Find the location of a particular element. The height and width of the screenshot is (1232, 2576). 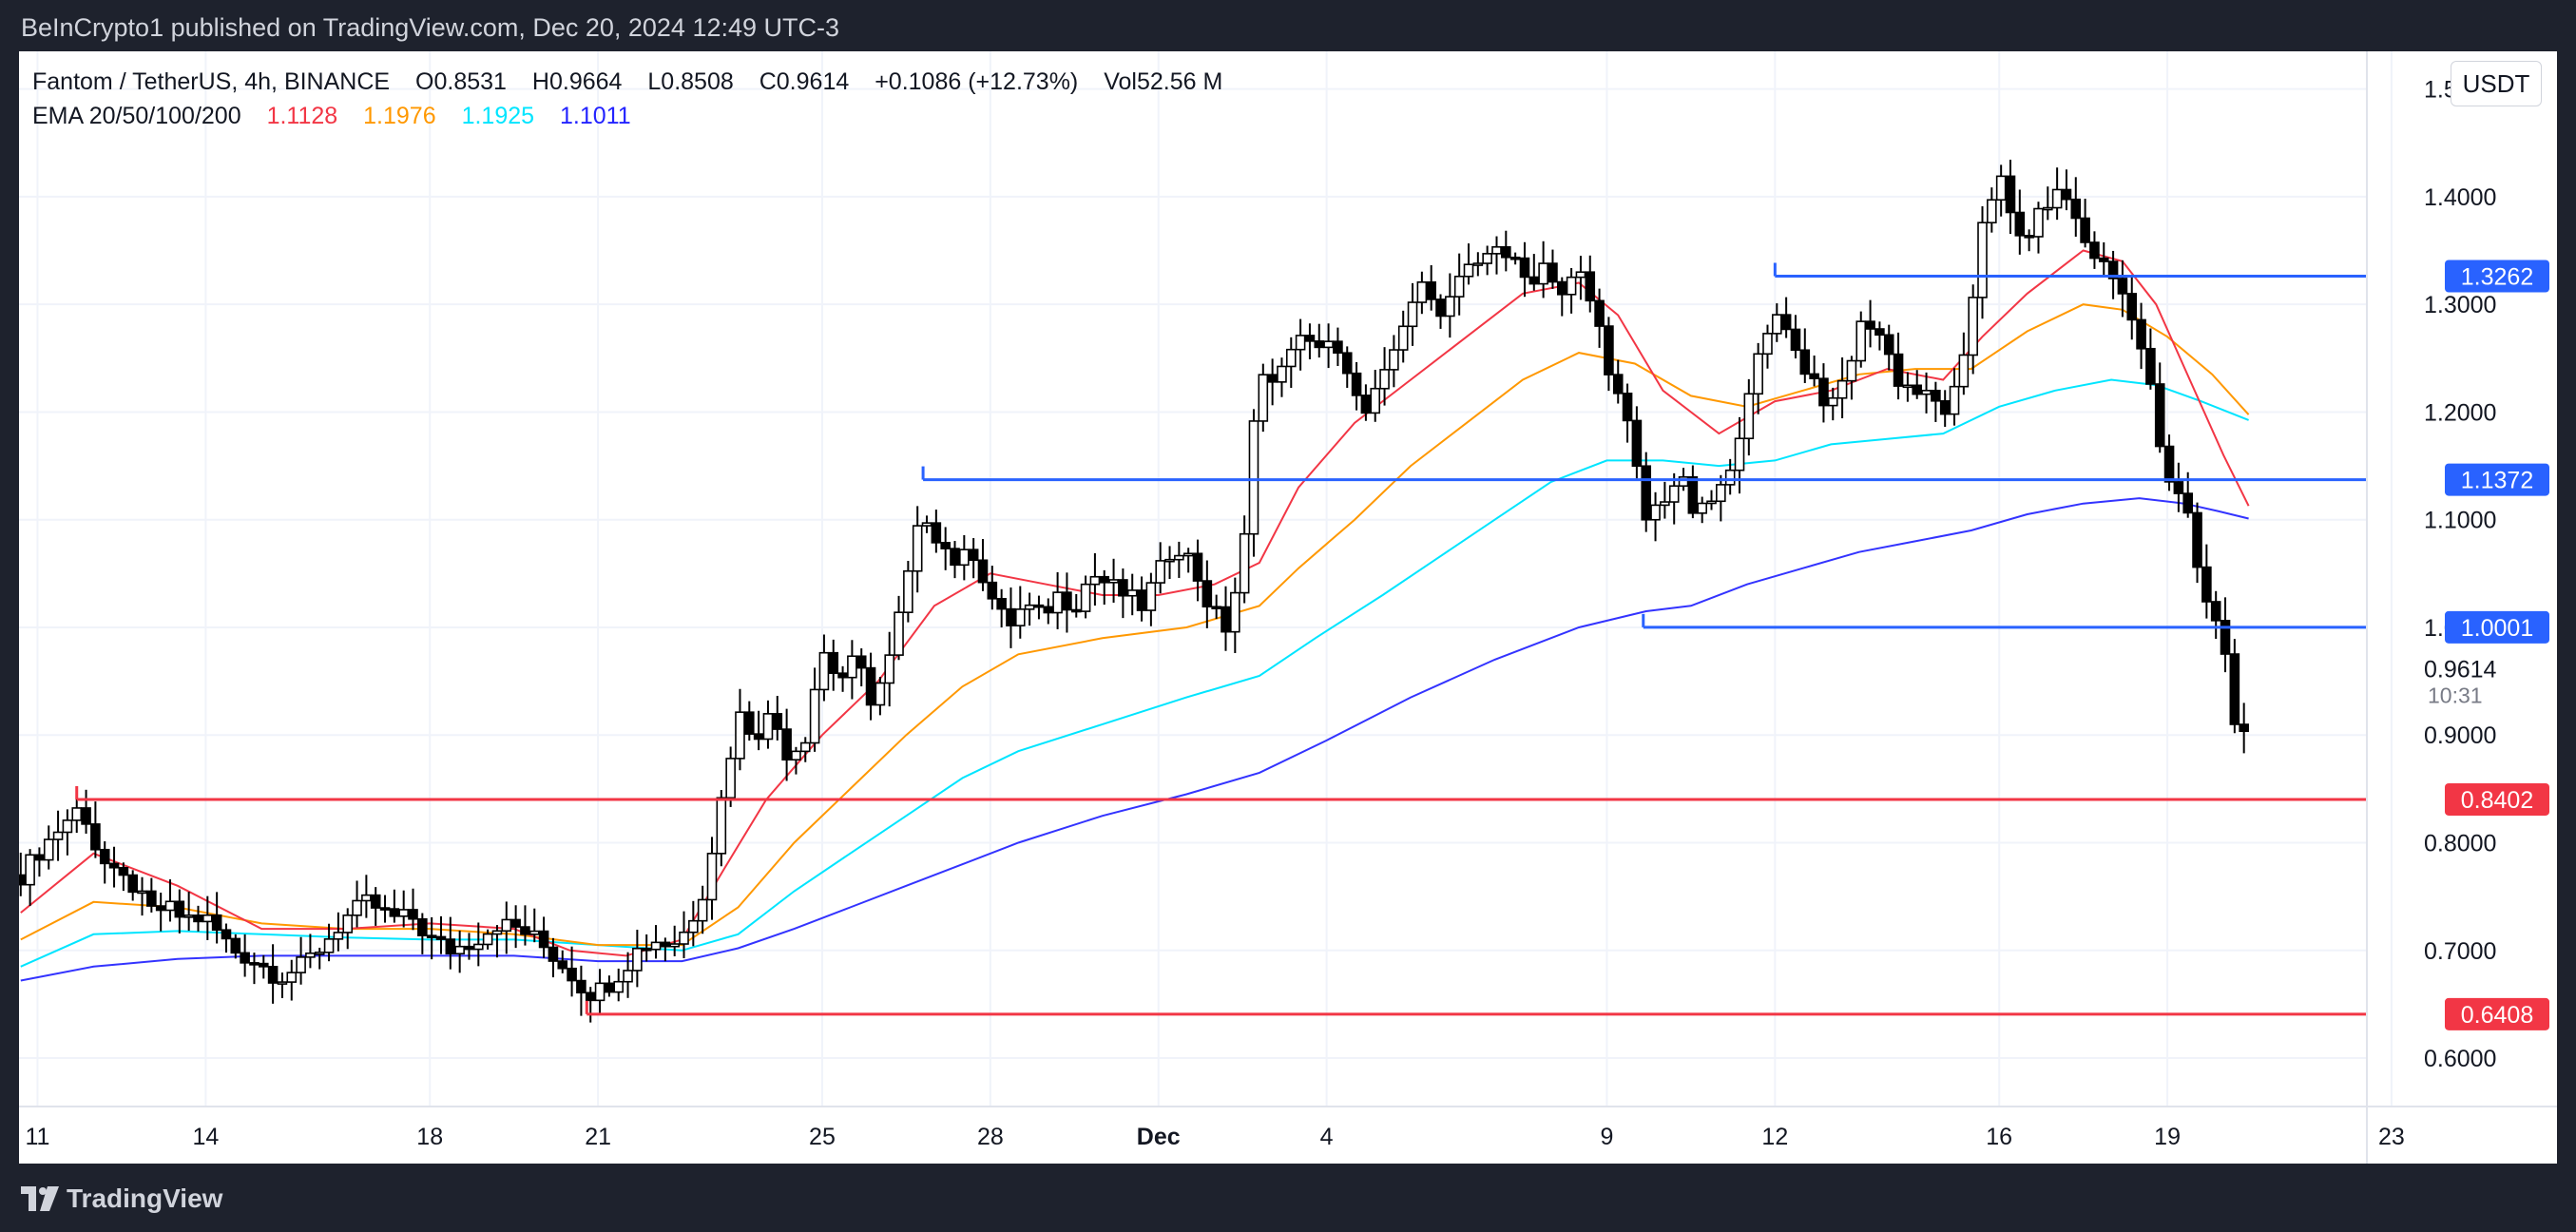

currency-button: USDT is located at coordinates (2497, 83).